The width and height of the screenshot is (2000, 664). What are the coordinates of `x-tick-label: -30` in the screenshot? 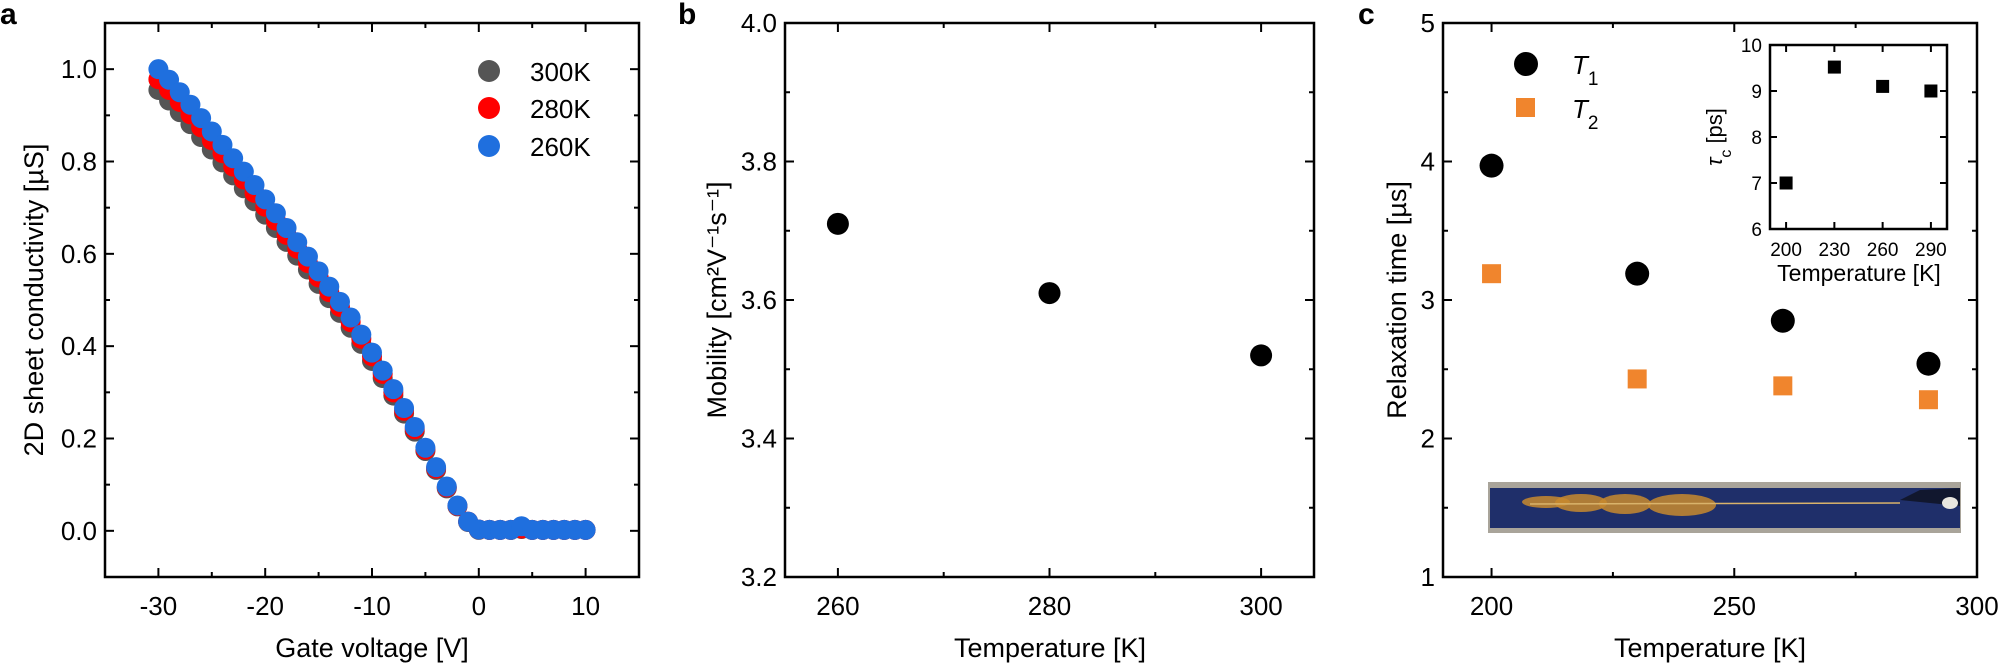 It's located at (159, 606).